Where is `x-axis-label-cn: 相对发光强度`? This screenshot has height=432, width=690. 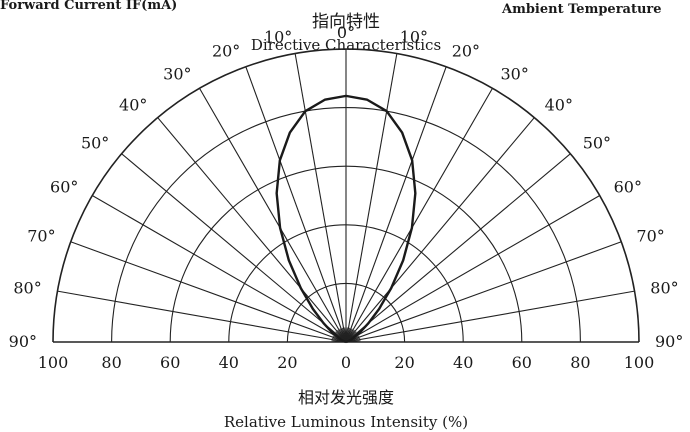
x-axis-label-cn: 相对发光强度 is located at coordinates (346, 397).